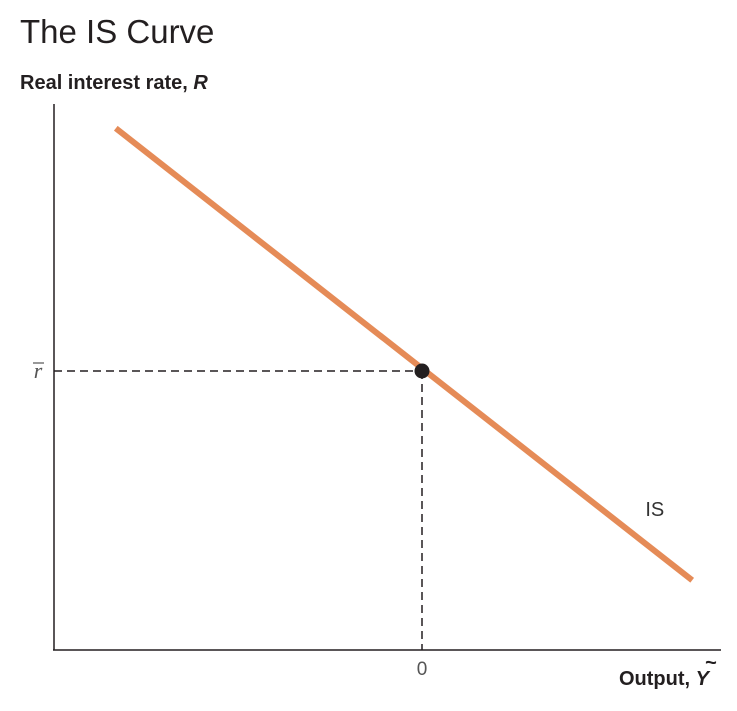  I want to click on y-axis-title-symbol: R, so click(200, 83).